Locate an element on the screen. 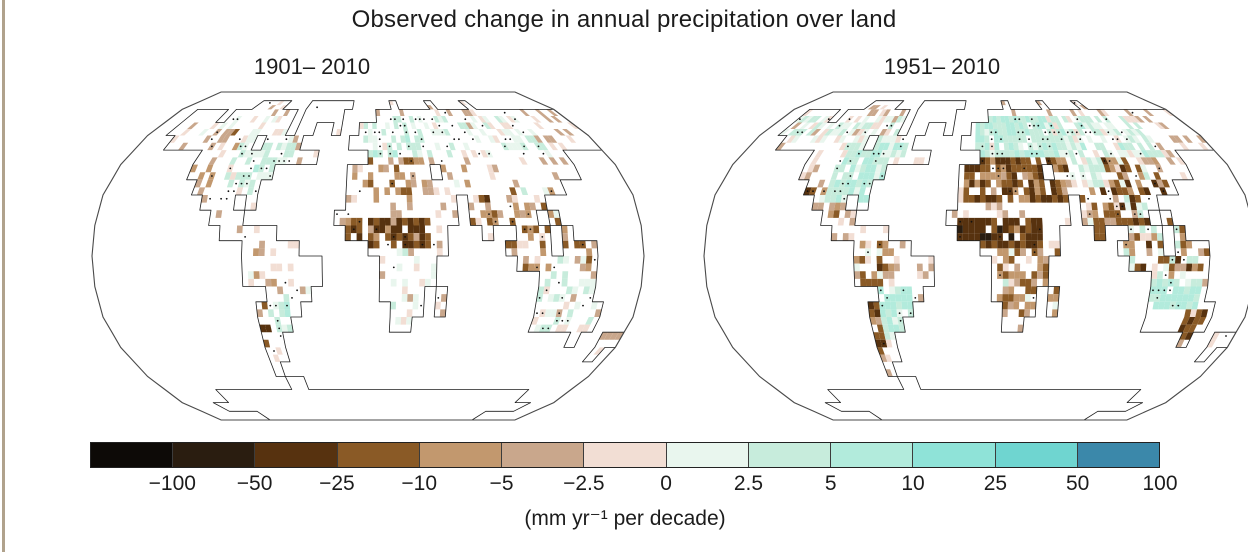 The height and width of the screenshot is (552, 1248). colorbar-units-caption: (mm yr⁻¹ per decade) is located at coordinates (625, 518).